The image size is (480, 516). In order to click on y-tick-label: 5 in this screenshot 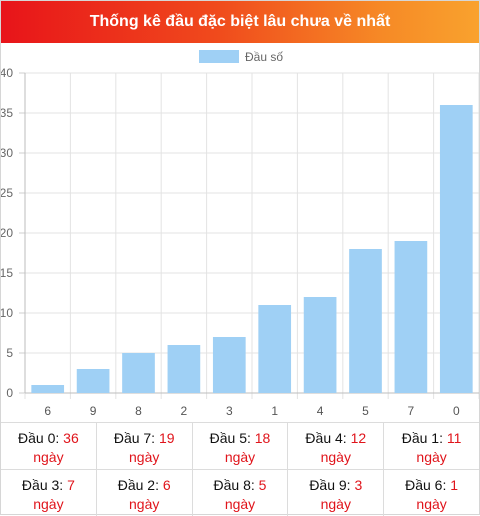, I will do `click(9, 353)`.